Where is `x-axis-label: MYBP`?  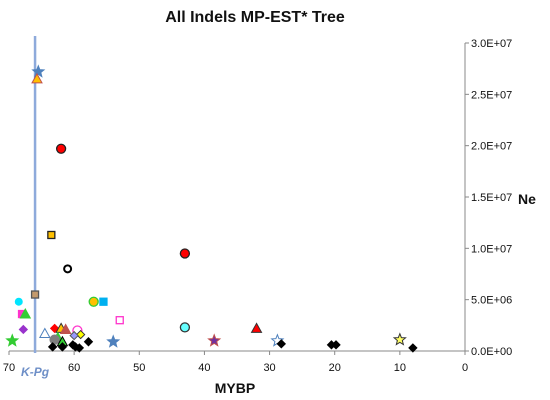
x-axis-label: MYBP is located at coordinates (235, 388).